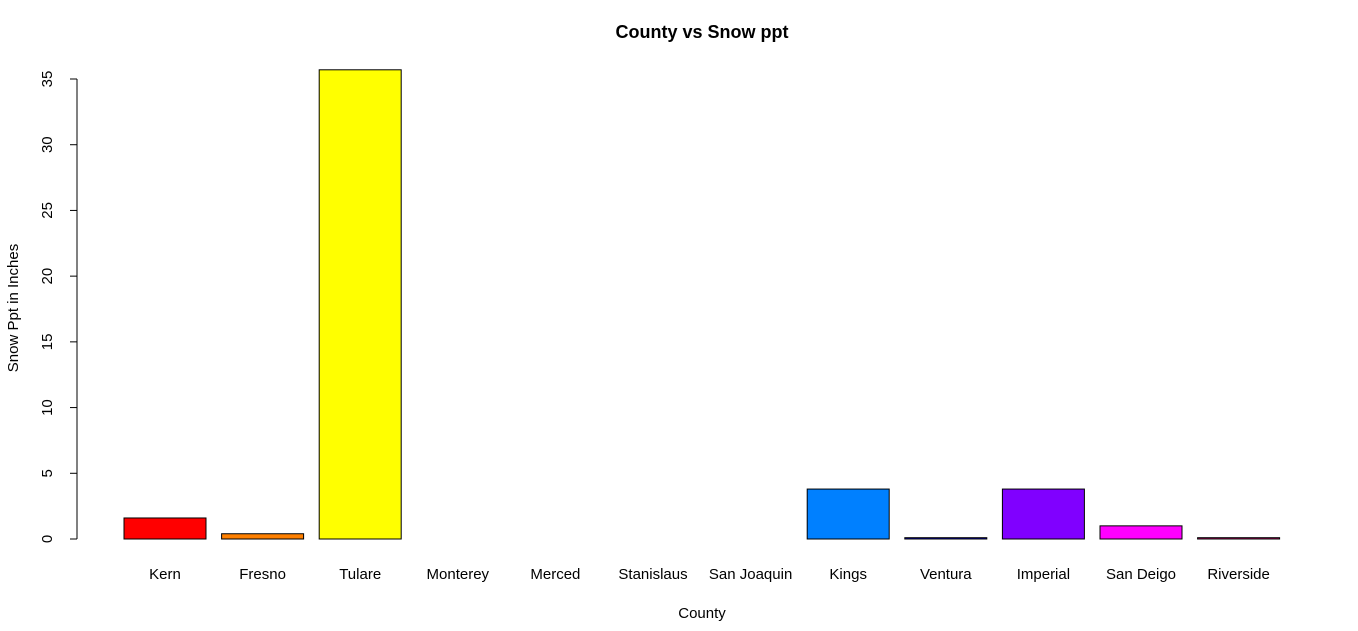  Describe the element at coordinates (47, 407) in the screenshot. I see `y-tick-label: 10` at that location.